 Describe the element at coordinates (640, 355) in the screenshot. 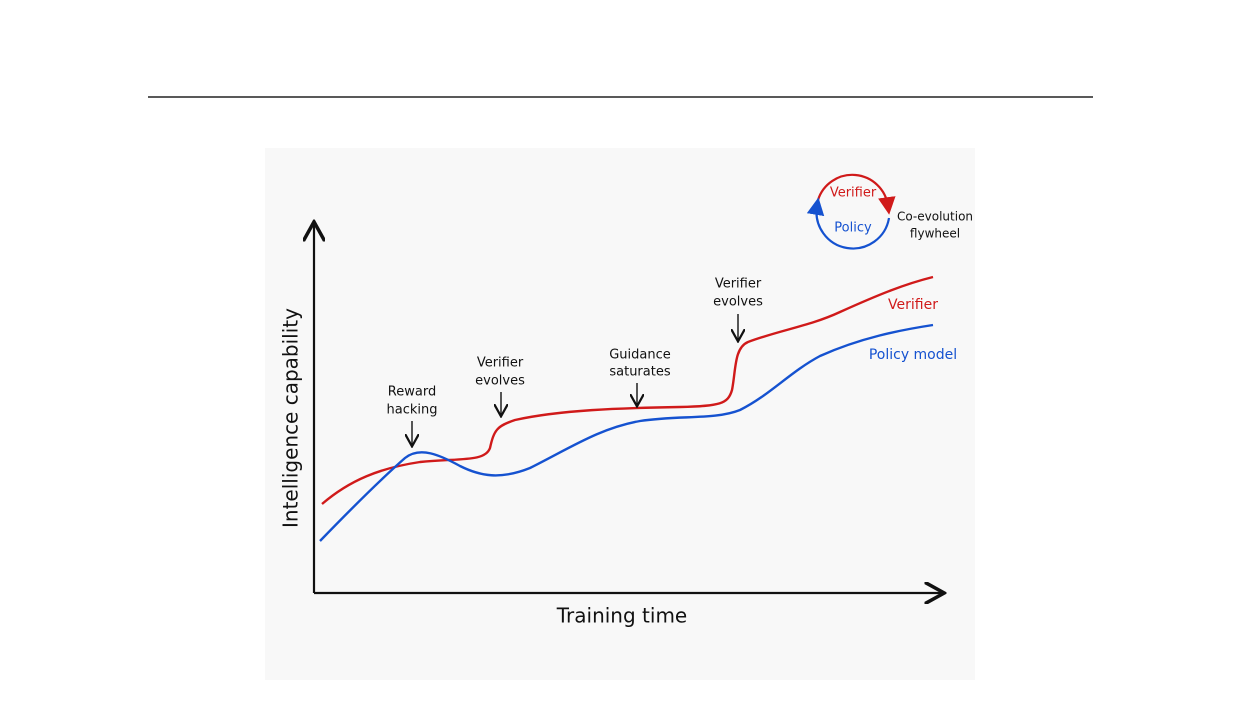

I see `annotation: Guidance` at that location.